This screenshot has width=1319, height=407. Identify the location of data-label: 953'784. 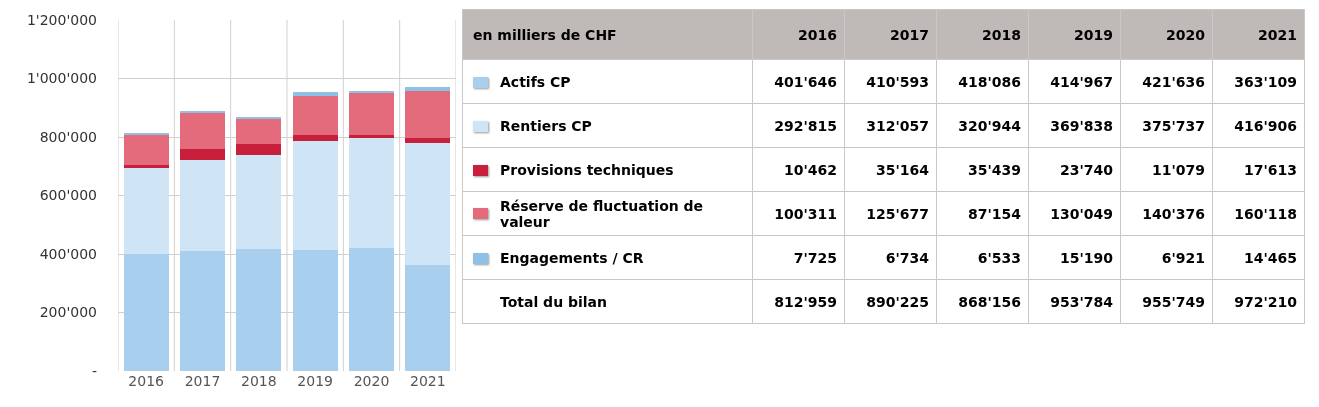
(1074, 301).